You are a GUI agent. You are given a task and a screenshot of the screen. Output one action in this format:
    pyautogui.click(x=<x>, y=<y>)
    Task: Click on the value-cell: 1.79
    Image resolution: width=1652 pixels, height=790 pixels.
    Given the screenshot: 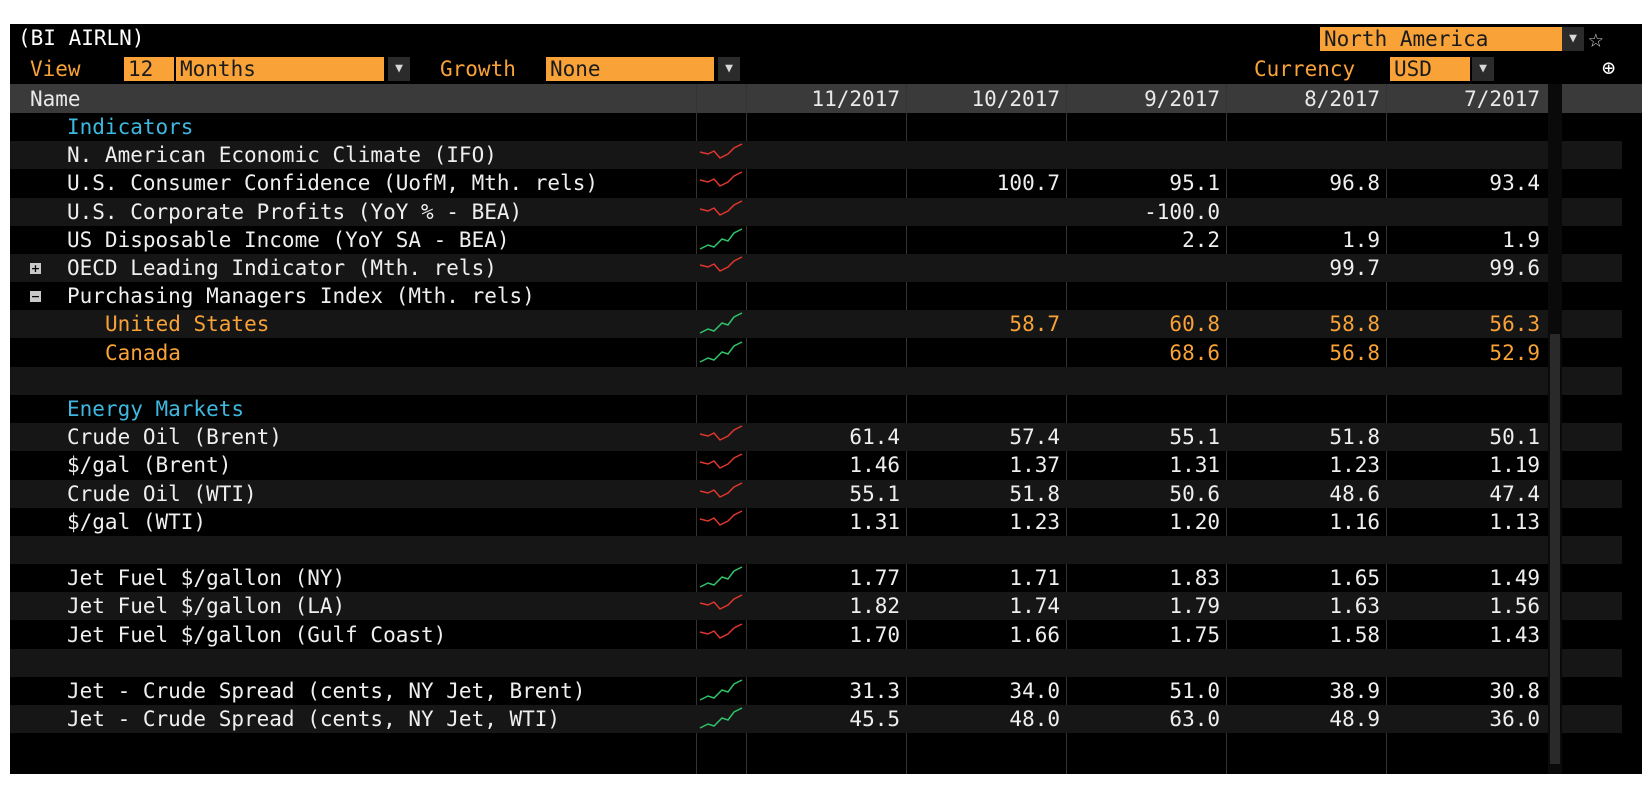 What is the action you would take?
    pyautogui.click(x=1194, y=606)
    